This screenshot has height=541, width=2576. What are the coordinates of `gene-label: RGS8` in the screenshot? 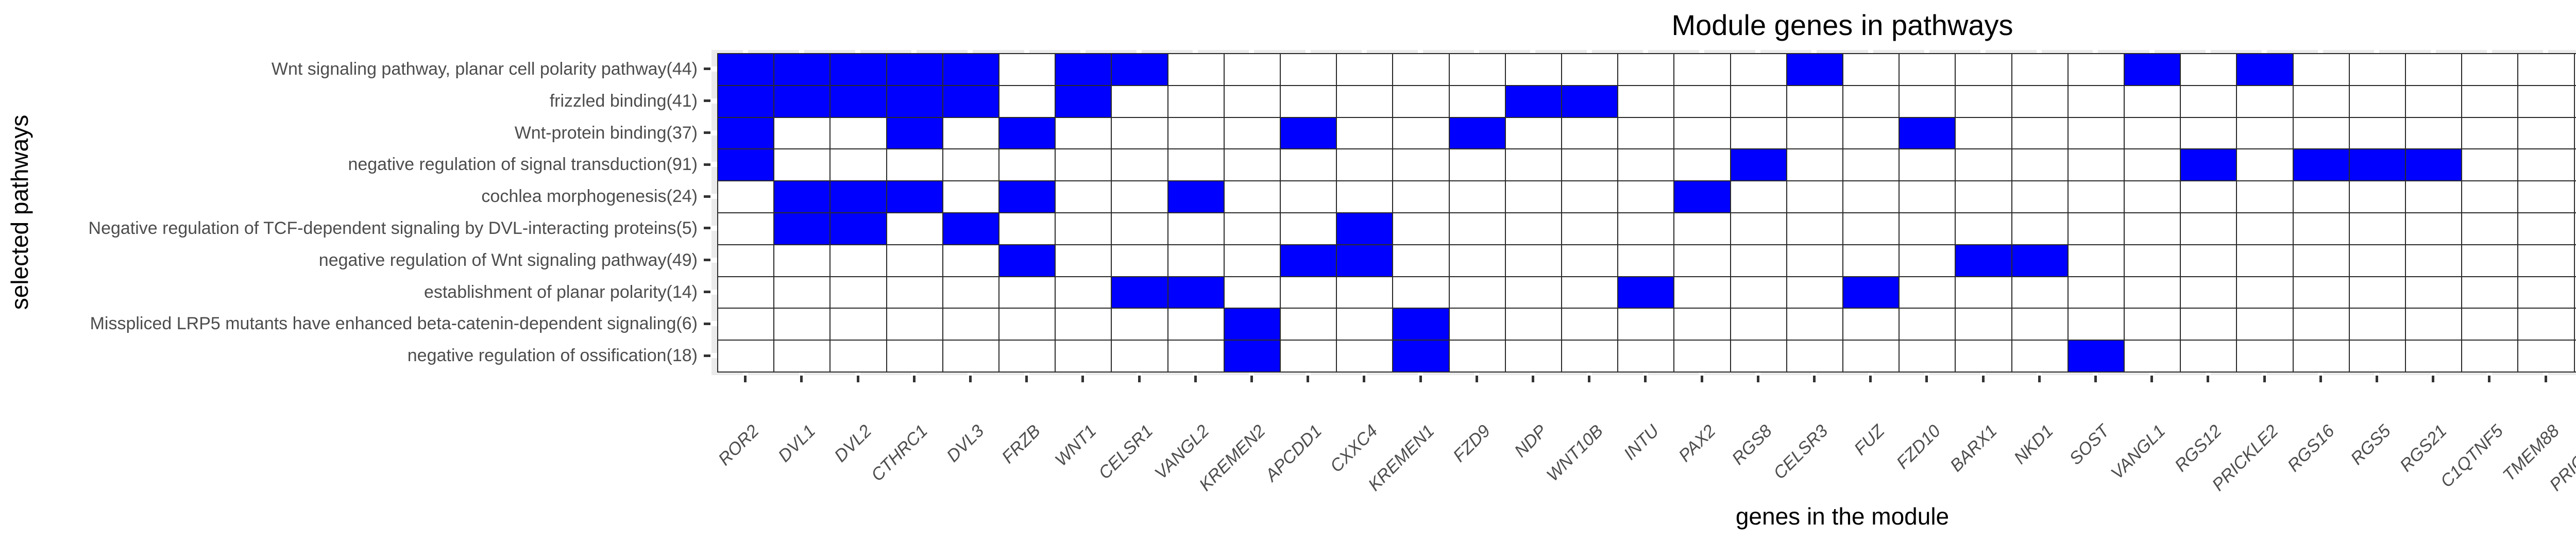 It's located at (1752, 445).